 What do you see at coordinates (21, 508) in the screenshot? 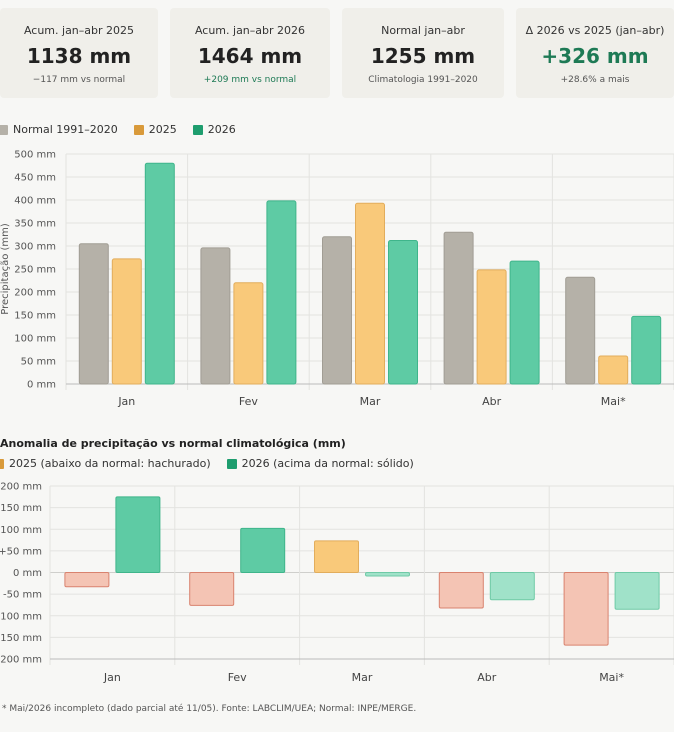
I see `y-tick-label: +150 mm` at bounding box center [21, 508].